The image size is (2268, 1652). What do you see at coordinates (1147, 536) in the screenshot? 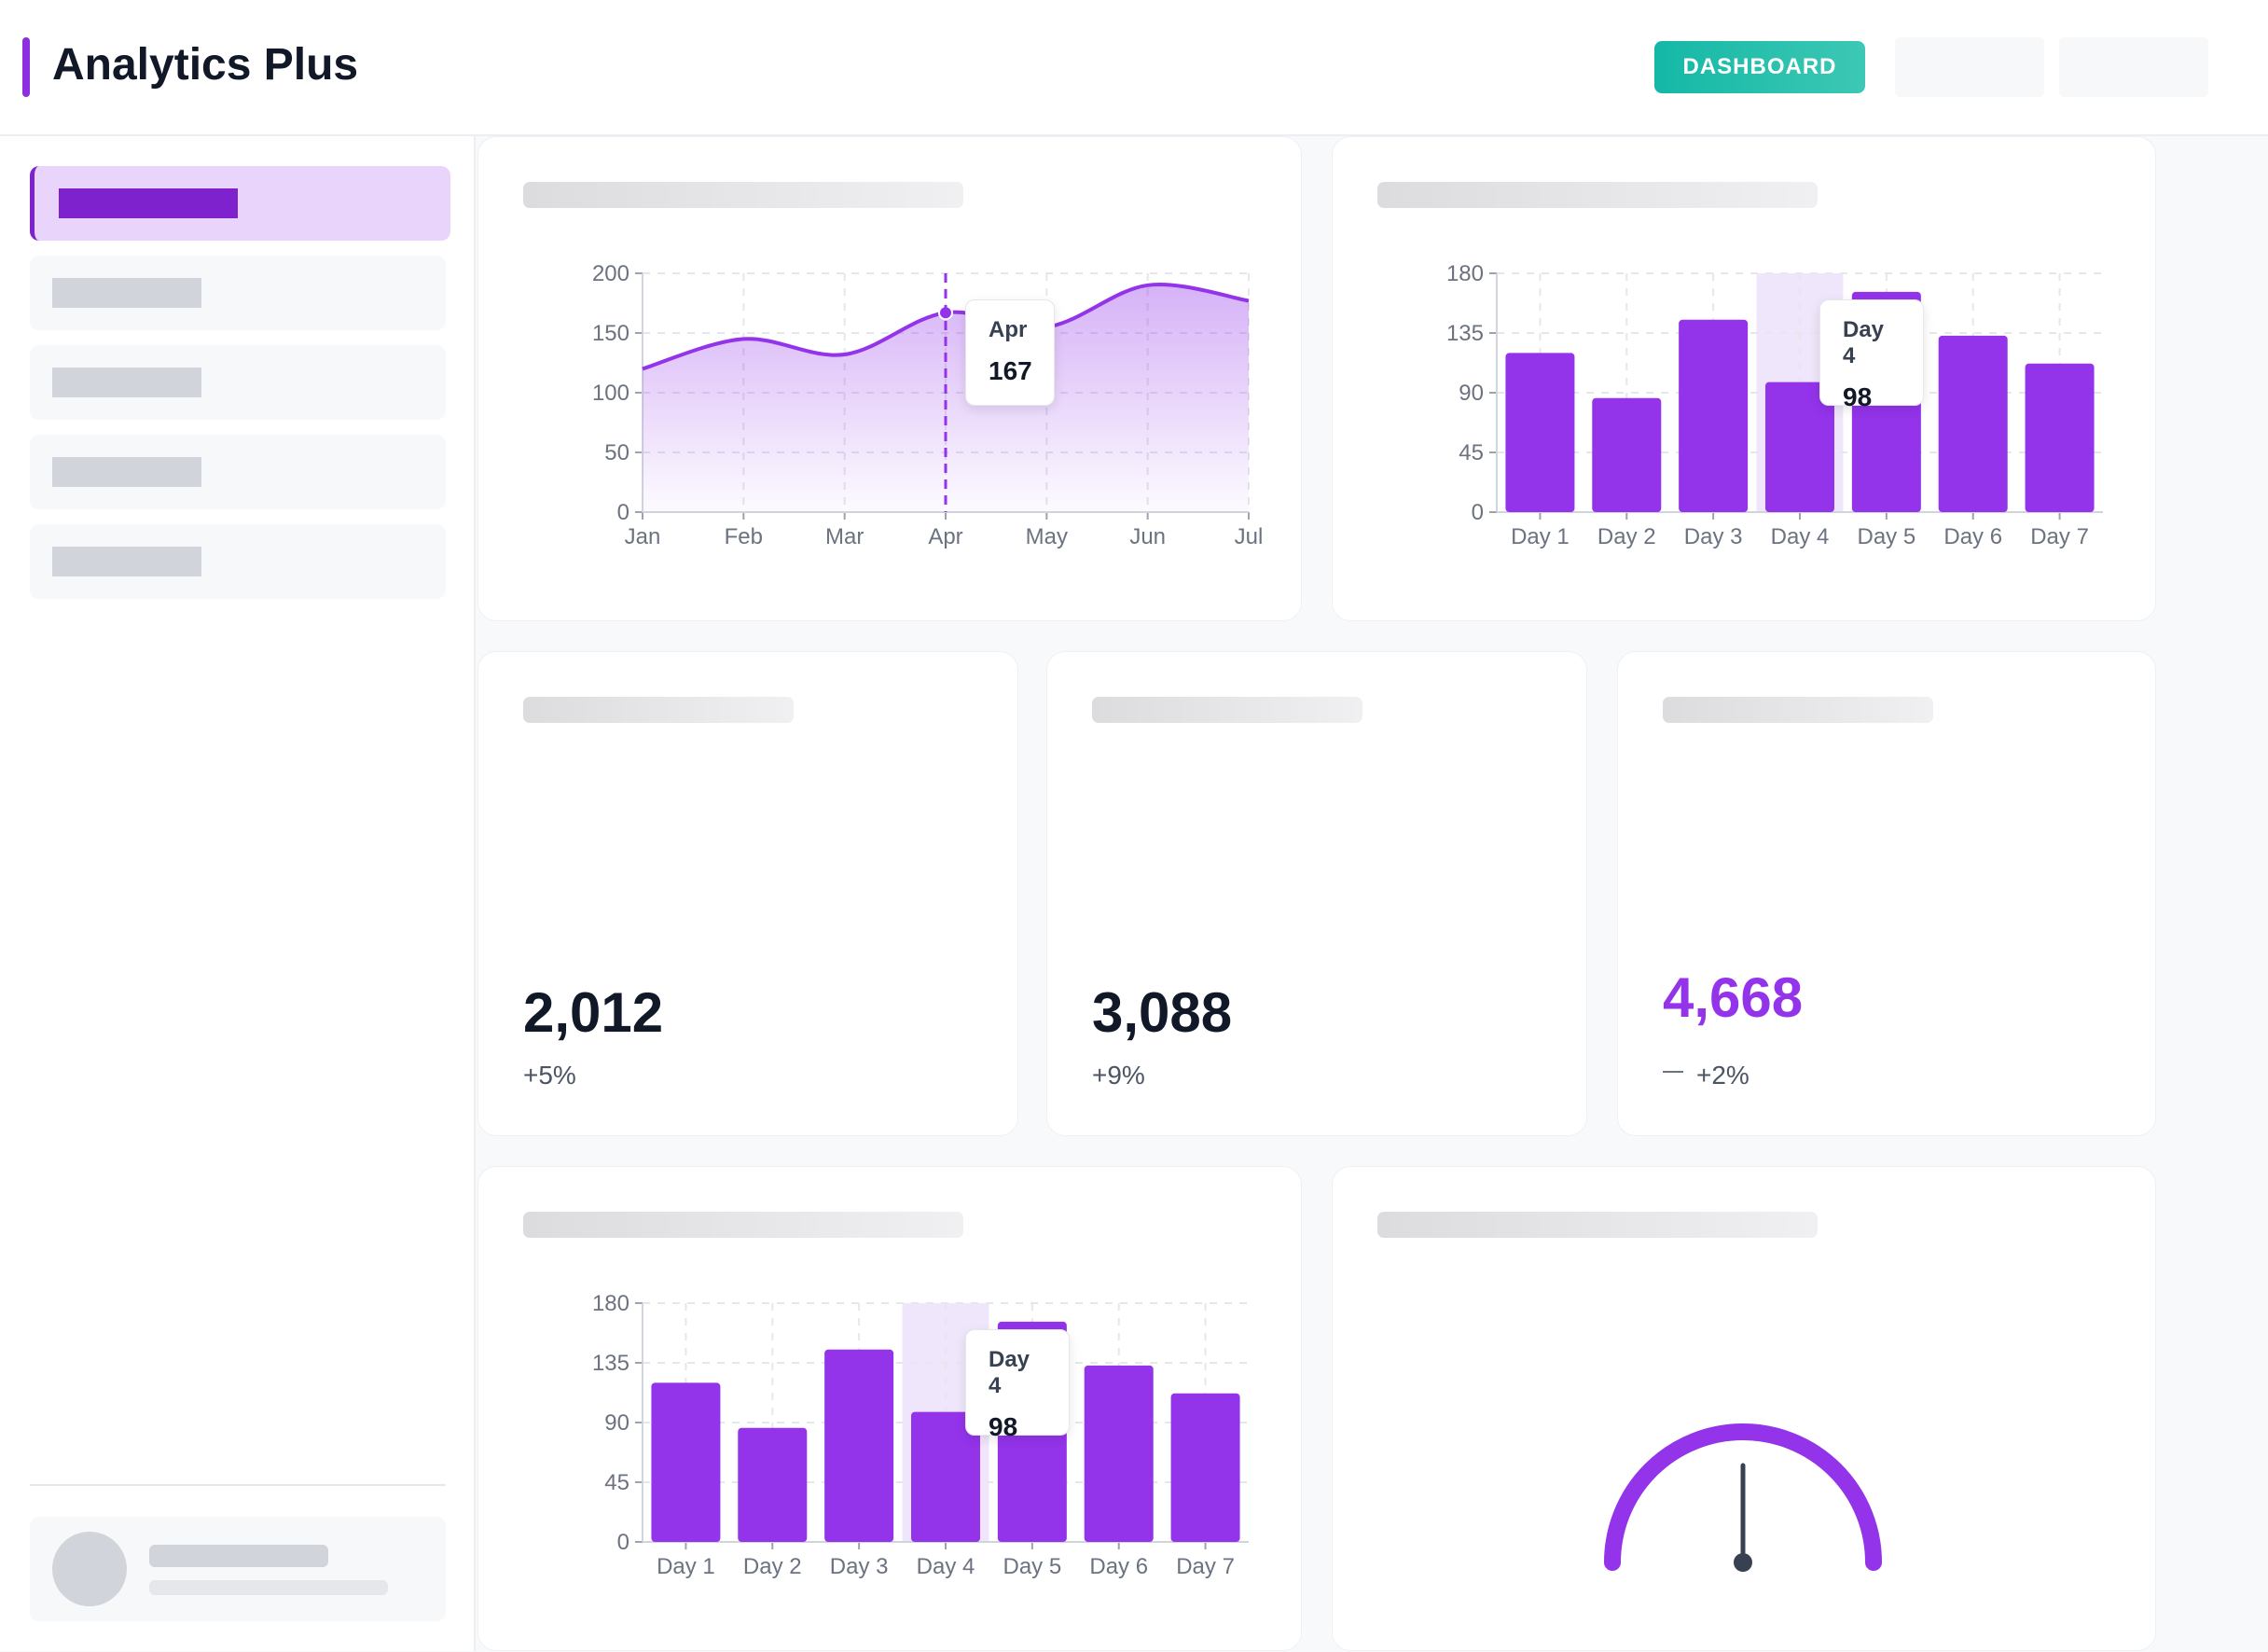
I see `x-tick-label: Jun` at bounding box center [1147, 536].